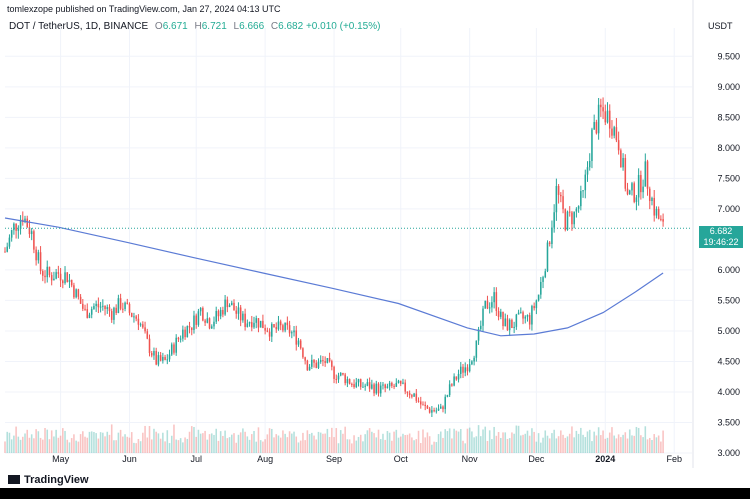  I want to click on x-tick-label: Dec, so click(536, 459).